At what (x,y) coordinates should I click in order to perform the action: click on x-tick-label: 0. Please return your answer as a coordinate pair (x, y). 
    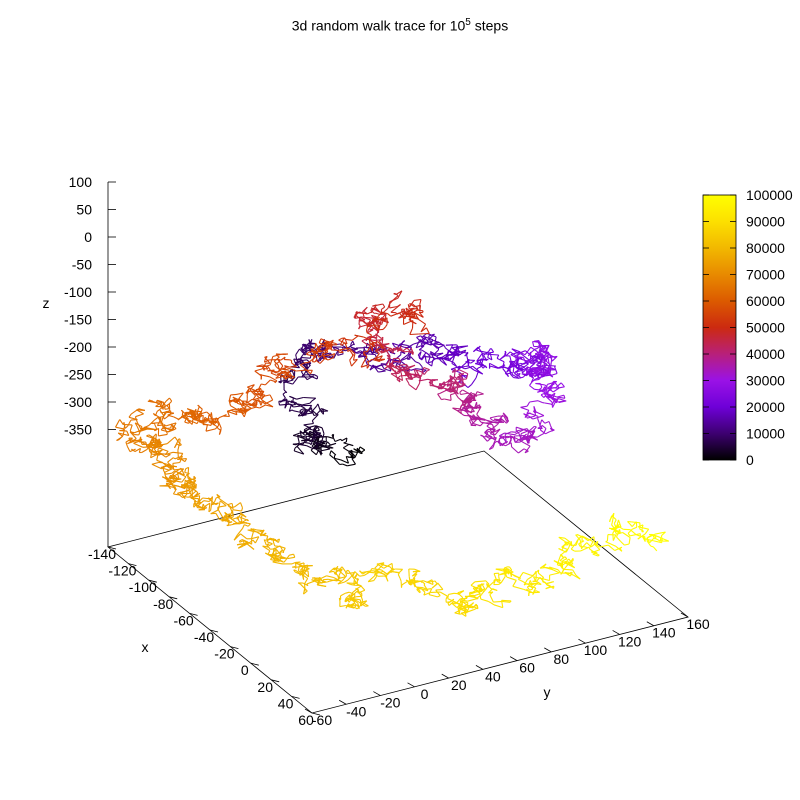
    Looking at the image, I should click on (245, 670).